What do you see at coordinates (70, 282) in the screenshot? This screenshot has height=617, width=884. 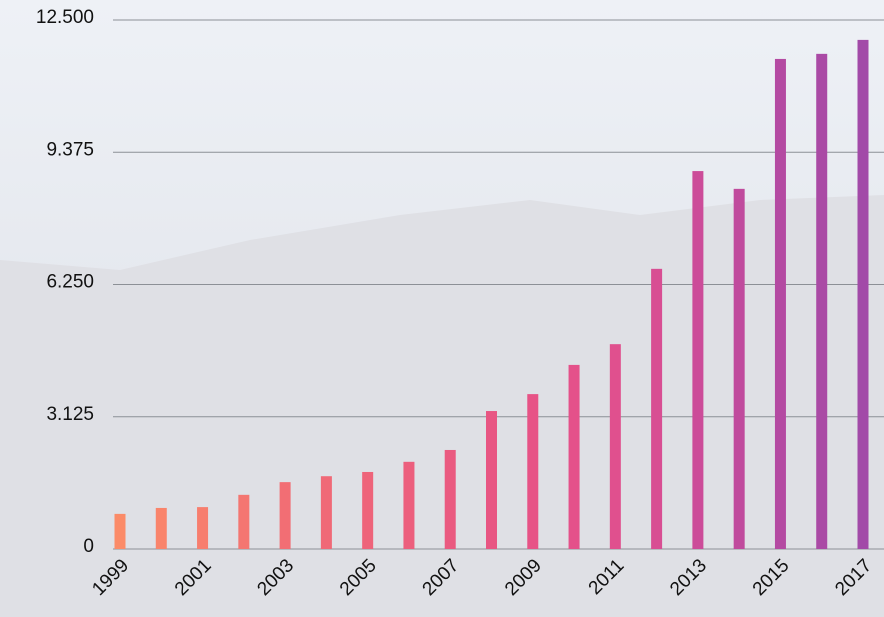 I see `y-tick-label: 6.250` at bounding box center [70, 282].